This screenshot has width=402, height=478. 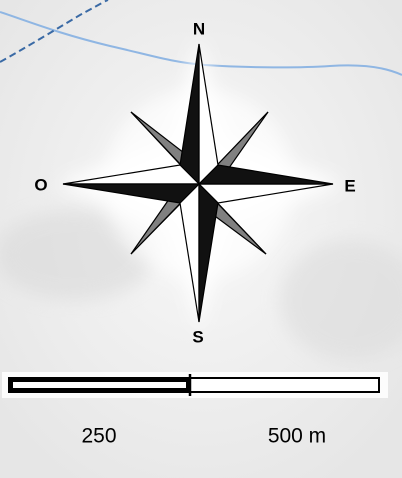 I want to click on compass-label-west: O, so click(x=40, y=185).